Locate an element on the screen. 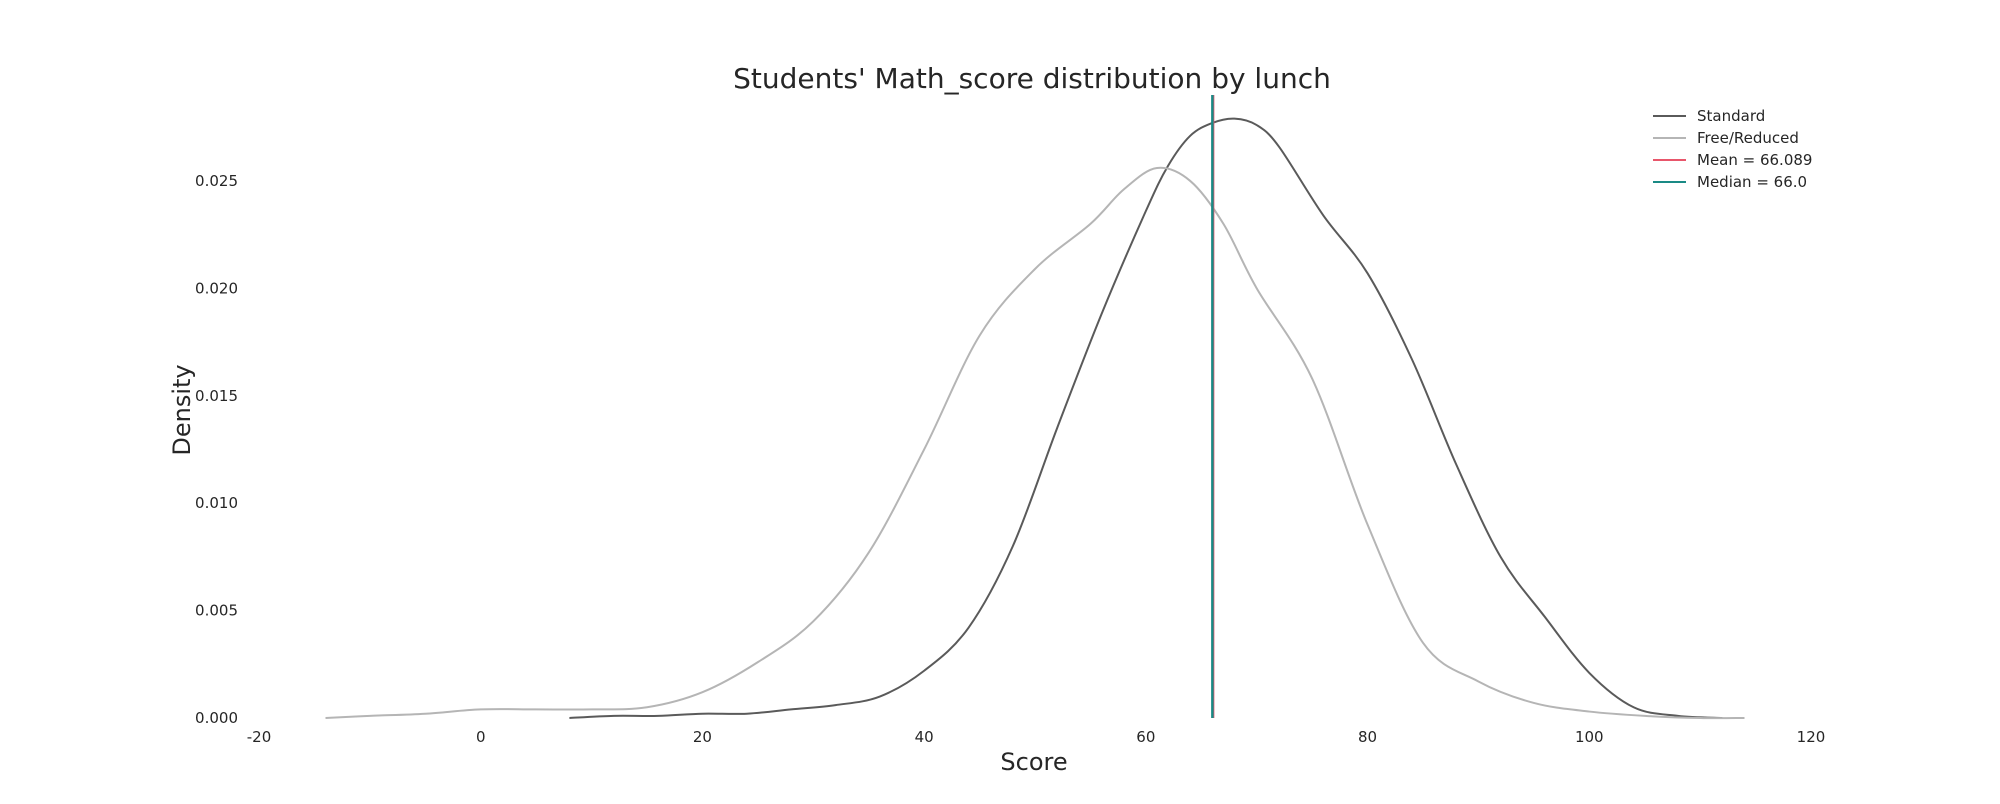  x-tick-label: 120 is located at coordinates (1811, 737).